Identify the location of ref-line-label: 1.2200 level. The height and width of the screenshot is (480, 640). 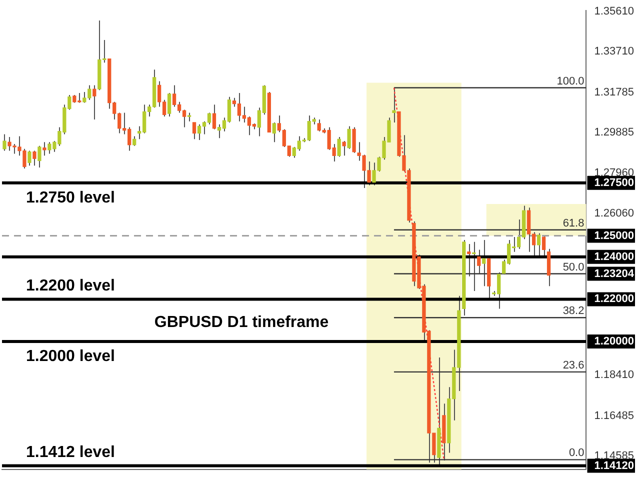
(70, 286).